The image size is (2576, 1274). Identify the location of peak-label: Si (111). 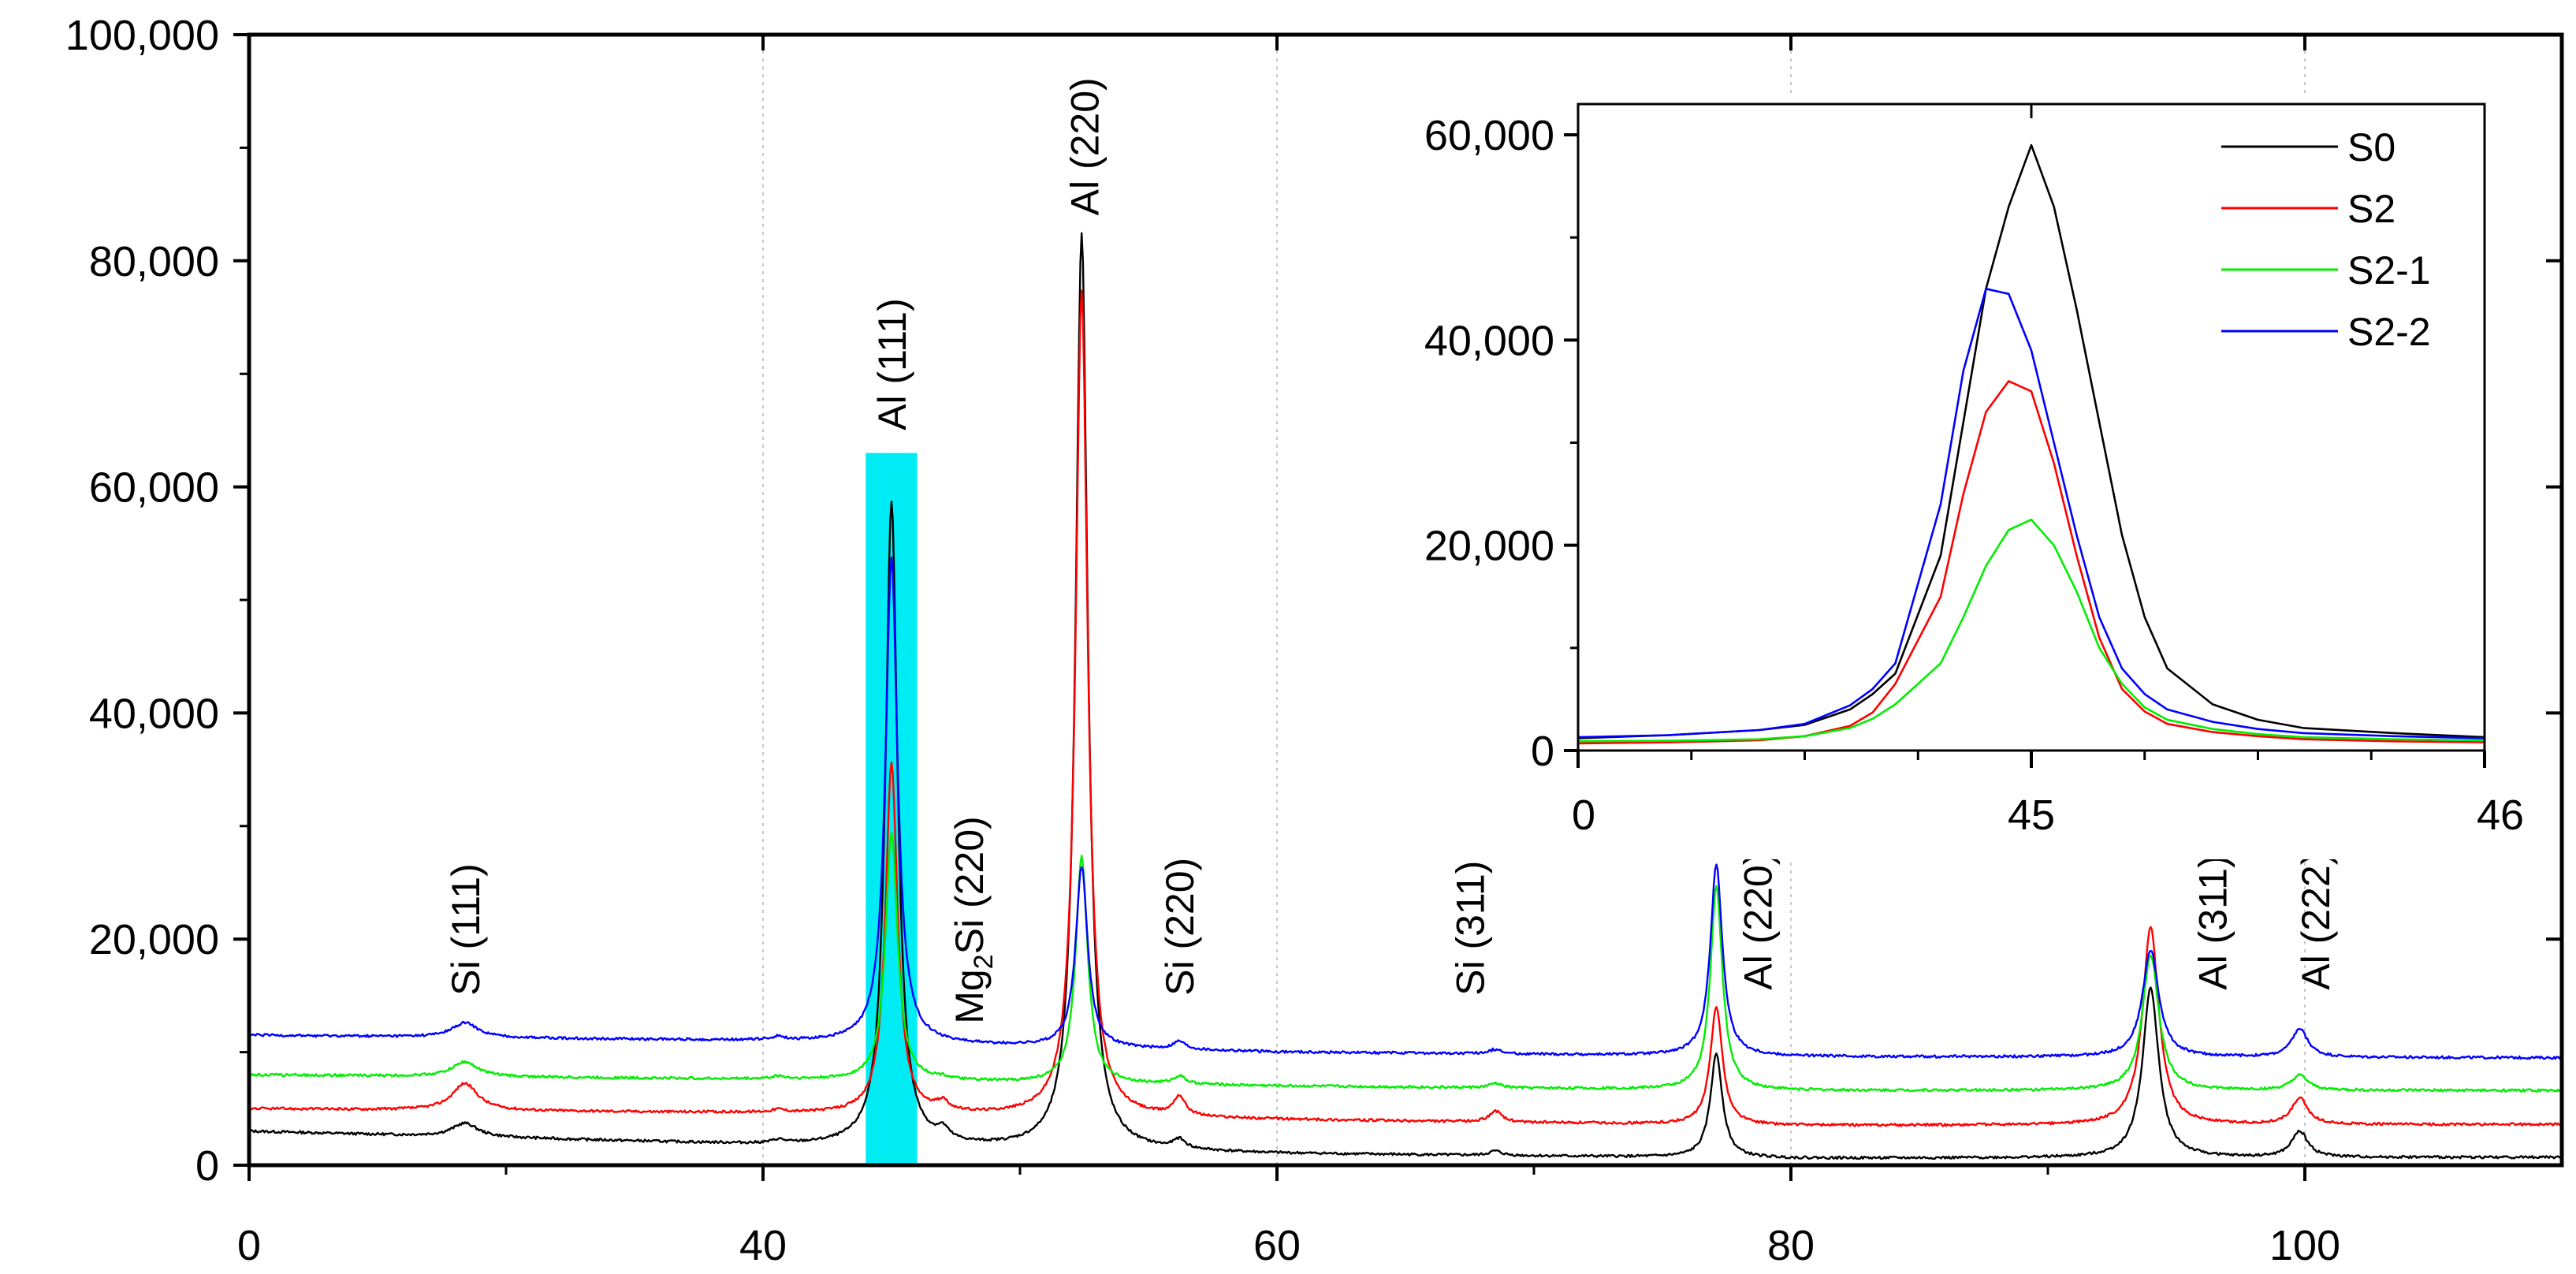
(466, 929).